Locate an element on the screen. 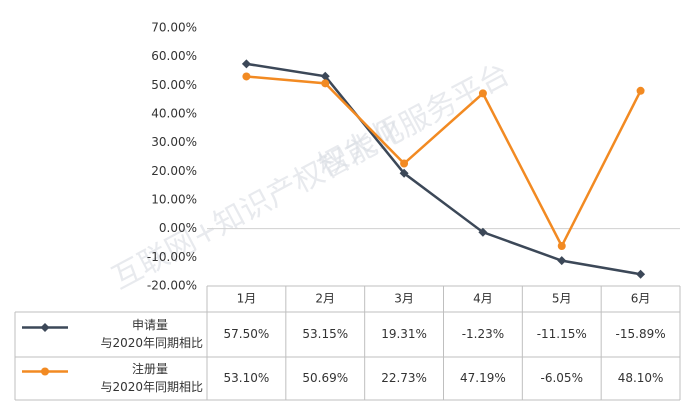 The image size is (697, 418). y-tick-label: 30.00% is located at coordinates (174, 142).